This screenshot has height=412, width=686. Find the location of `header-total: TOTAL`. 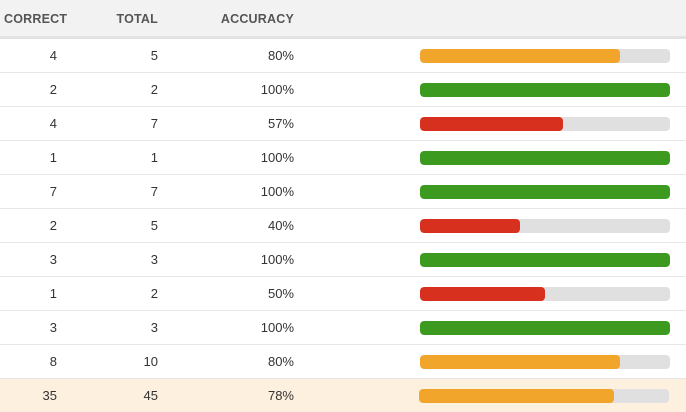

header-total: TOTAL is located at coordinates (137, 19).